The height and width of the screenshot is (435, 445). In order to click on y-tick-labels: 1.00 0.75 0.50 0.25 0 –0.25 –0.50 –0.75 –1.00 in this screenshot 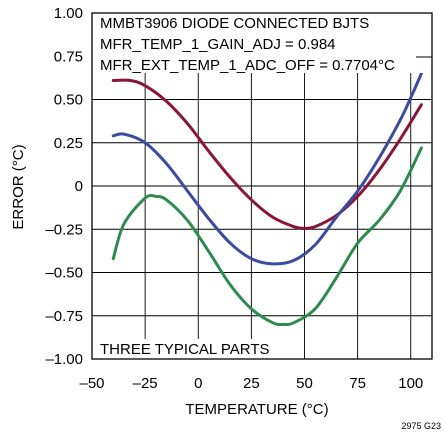, I will do `click(64, 186)`.